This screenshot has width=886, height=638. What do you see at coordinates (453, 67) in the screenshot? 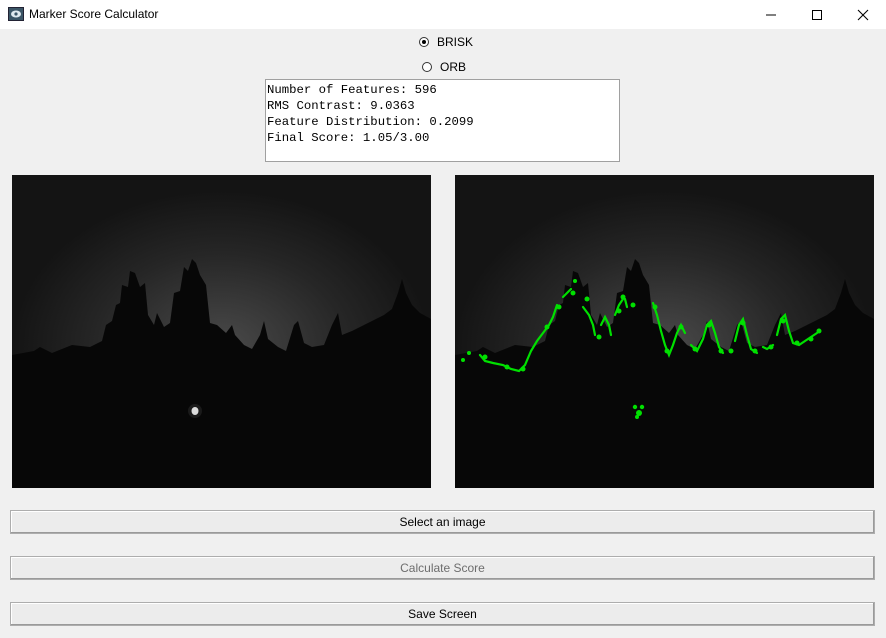
I see `radio-orb-label: ORB` at bounding box center [453, 67].